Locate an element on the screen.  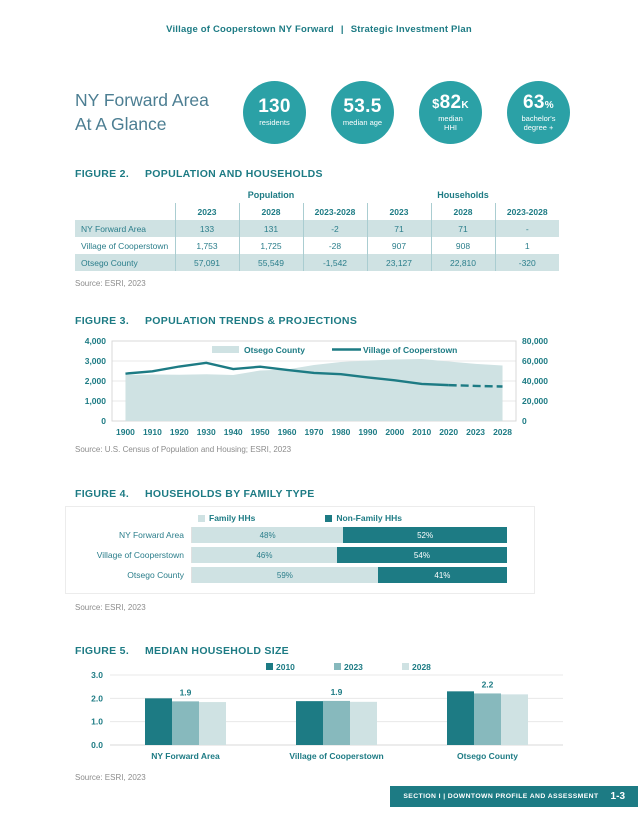
stat-value: 63% is located at coordinates (538, 102).